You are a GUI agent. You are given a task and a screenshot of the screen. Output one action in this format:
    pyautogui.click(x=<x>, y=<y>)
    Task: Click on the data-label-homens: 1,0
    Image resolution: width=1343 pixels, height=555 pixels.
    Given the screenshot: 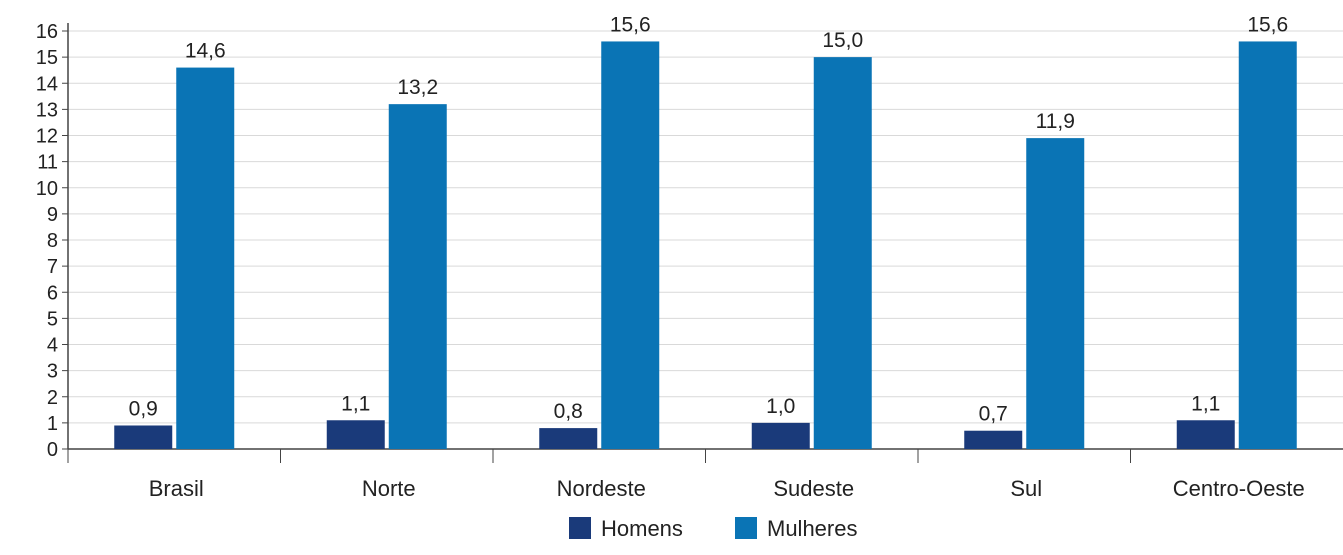 What is the action you would take?
    pyautogui.click(x=780, y=406)
    